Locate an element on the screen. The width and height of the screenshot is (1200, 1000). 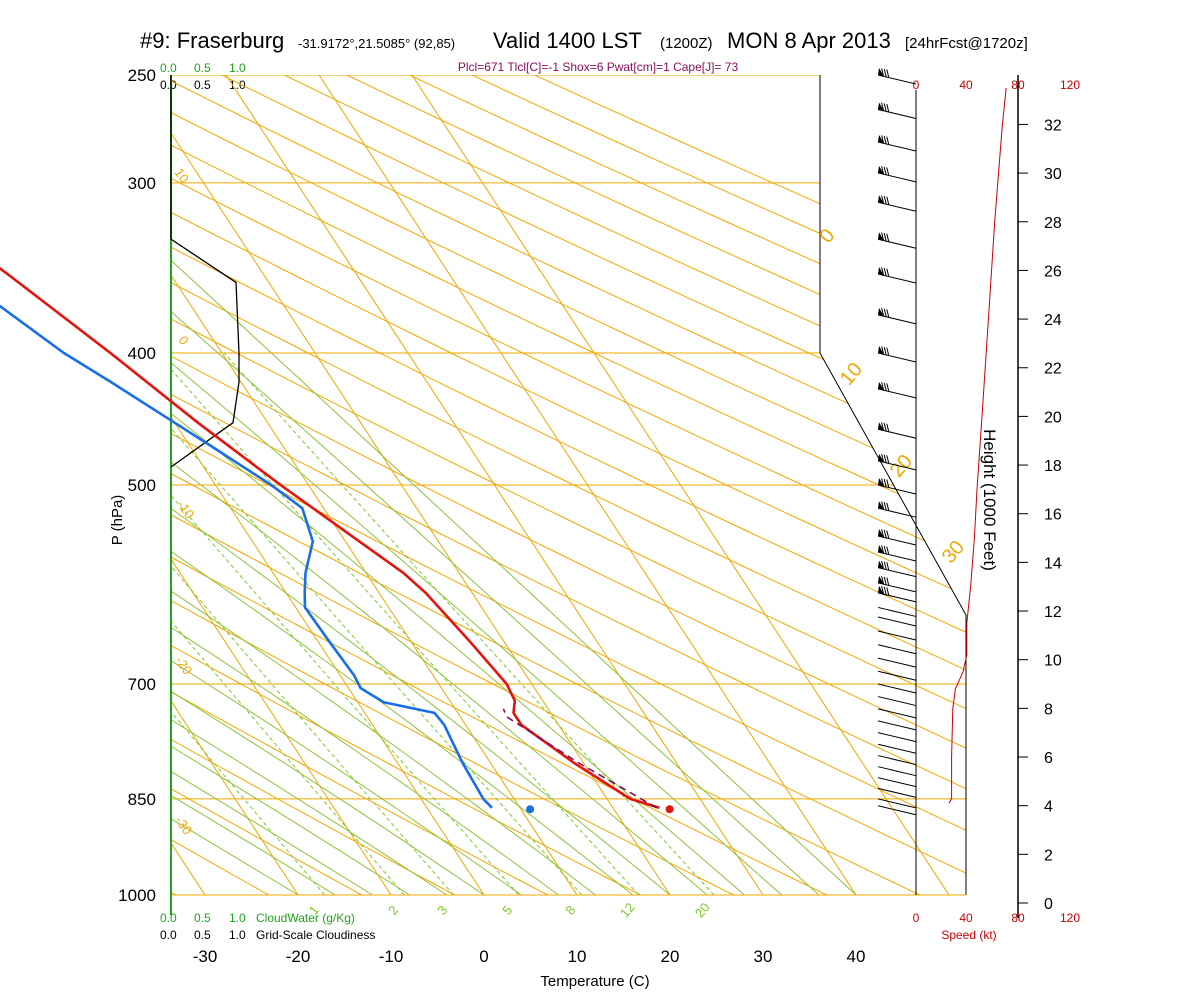
bottom-cw-tick: 1.0 is located at coordinates (237, 918).